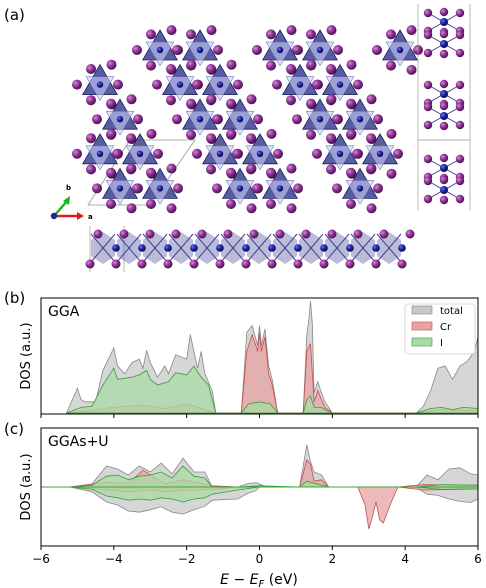  What do you see at coordinates (66, 200) in the screenshot?
I see `b-axis-arrowhead` at bounding box center [66, 200].